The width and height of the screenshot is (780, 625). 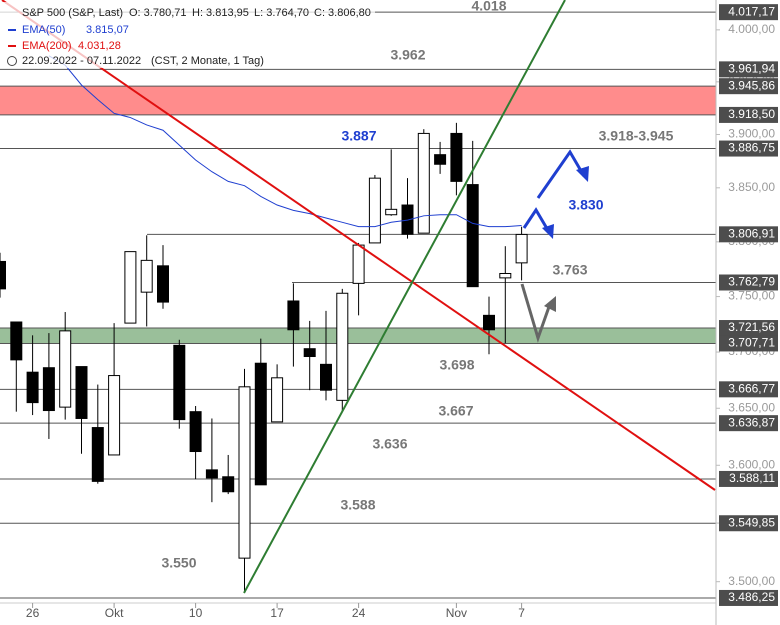 What do you see at coordinates (751, 581) in the screenshot?
I see `y-tick-label: 3.500,00` at bounding box center [751, 581].